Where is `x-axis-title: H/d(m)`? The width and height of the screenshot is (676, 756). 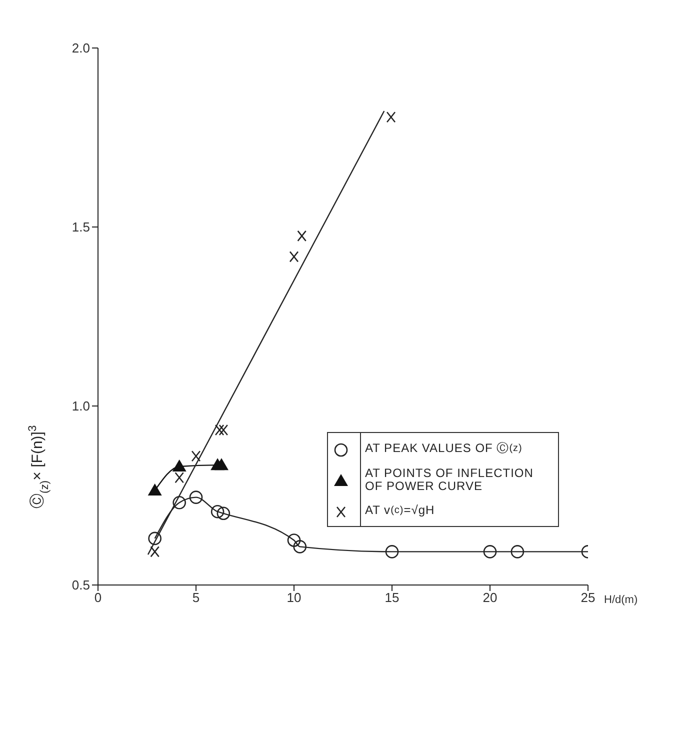 x-axis-title: H/d(m) is located at coordinates (621, 600).